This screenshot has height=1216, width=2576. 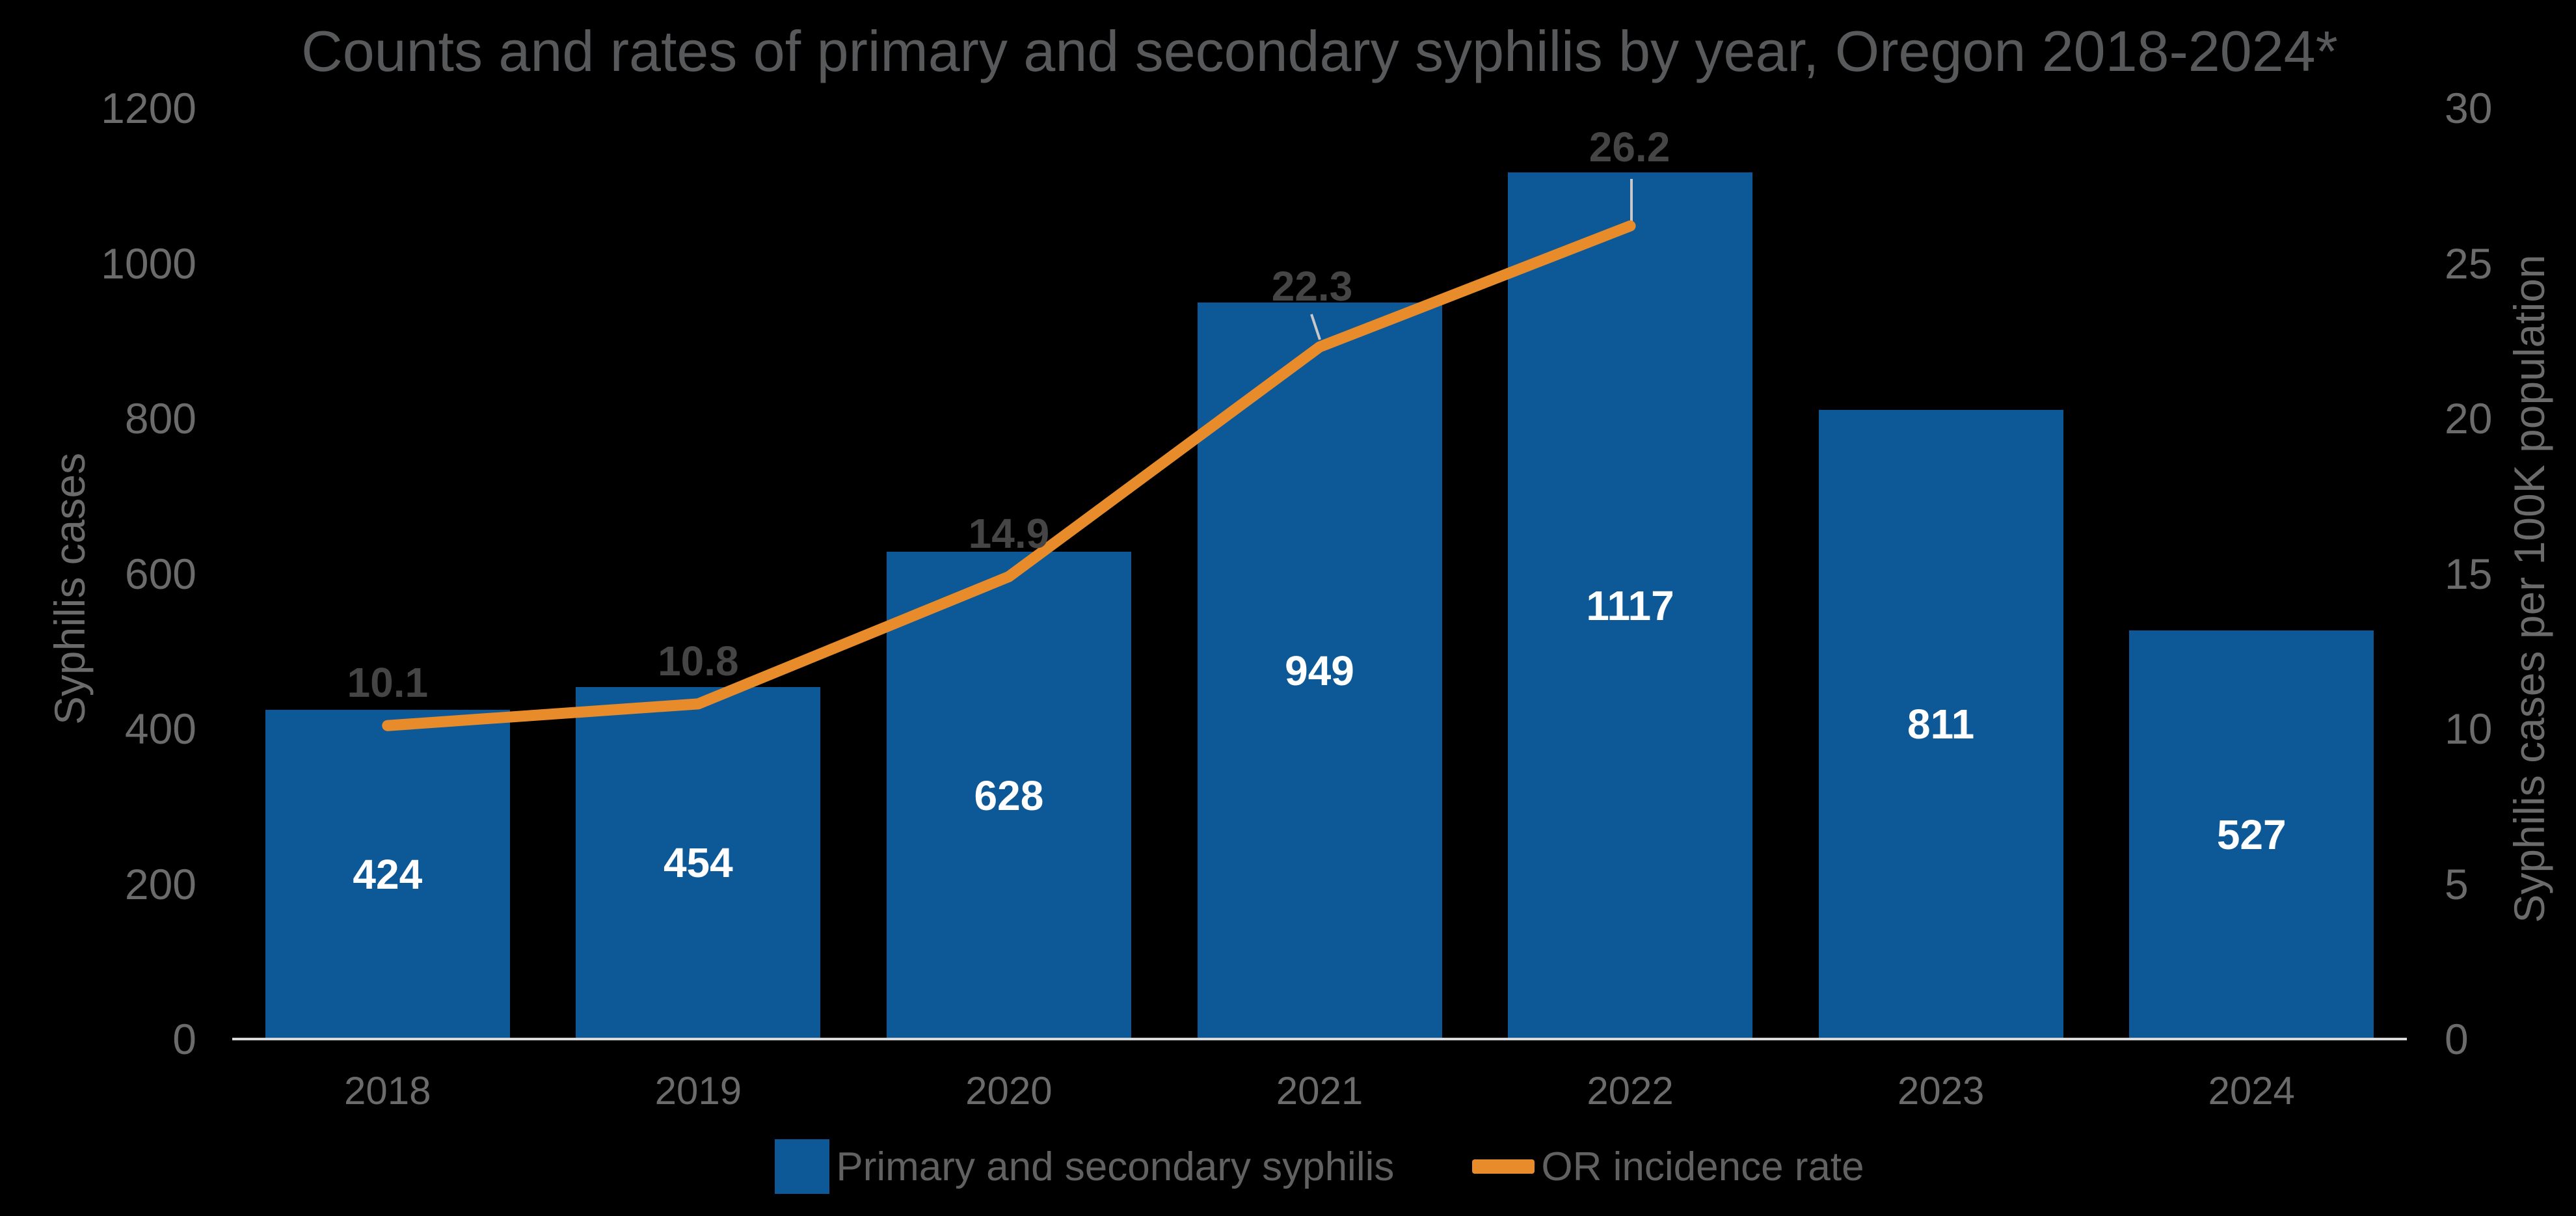 What do you see at coordinates (387, 1091) in the screenshot?
I see `x-axis-label-2018: 2018` at bounding box center [387, 1091].